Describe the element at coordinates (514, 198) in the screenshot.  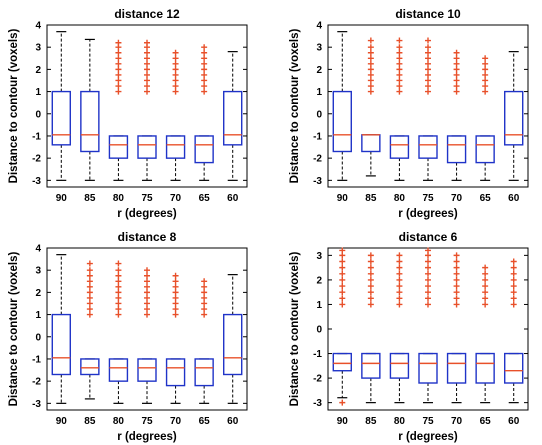
I see `x-tick-label: 60` at that location.